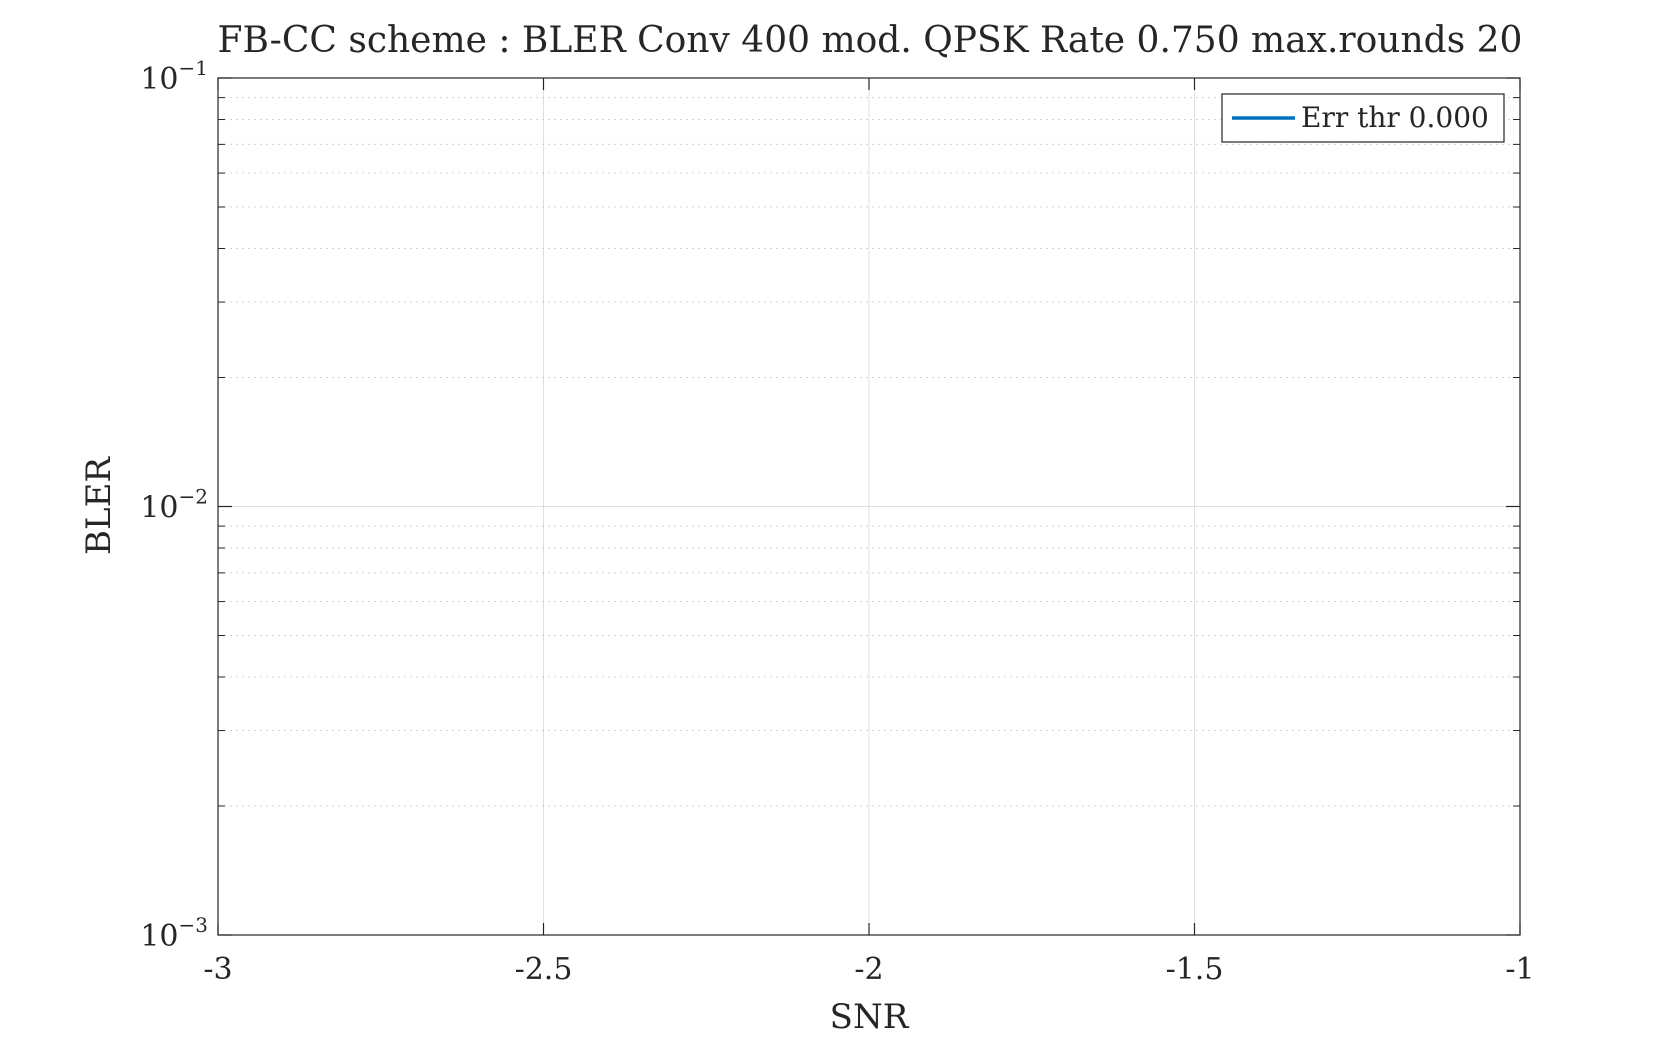 The image size is (1667, 1042). Describe the element at coordinates (174, 76) in the screenshot. I see `y-tick-label: 10⁻¹` at that location.